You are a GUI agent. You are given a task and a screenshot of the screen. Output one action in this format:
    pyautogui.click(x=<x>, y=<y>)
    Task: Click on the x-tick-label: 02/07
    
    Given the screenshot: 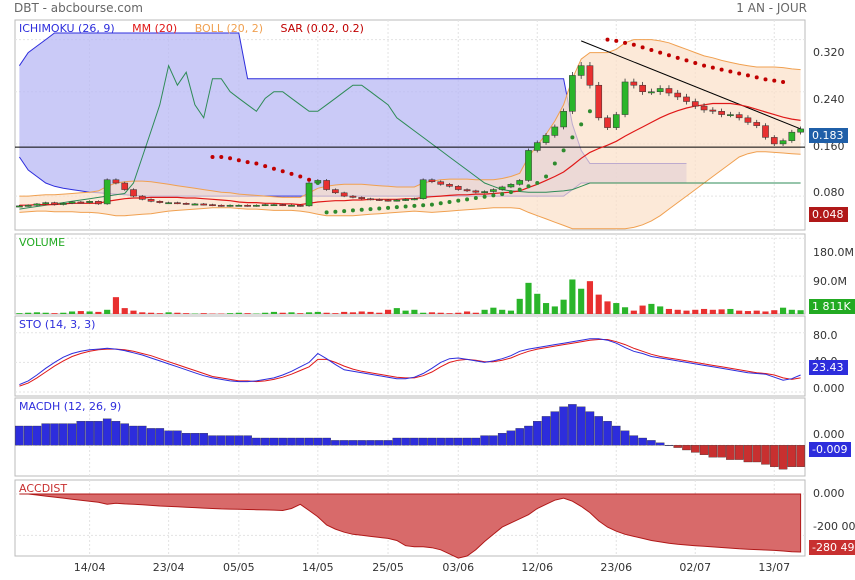 What is the action you would take?
    pyautogui.click(x=695, y=567)
    